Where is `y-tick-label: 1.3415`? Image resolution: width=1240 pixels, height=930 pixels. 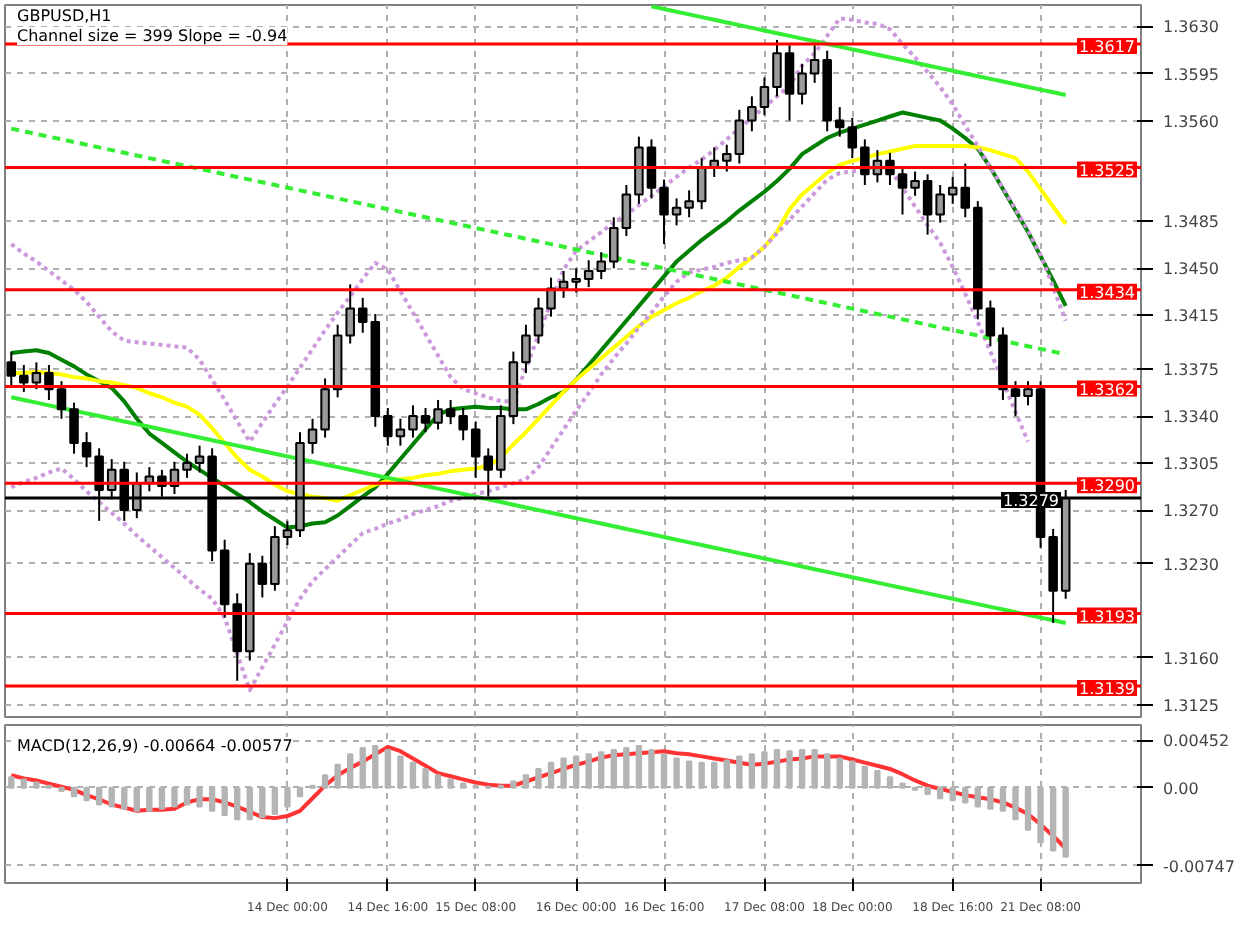
y-tick-label: 1.3415 is located at coordinates (1191, 316).